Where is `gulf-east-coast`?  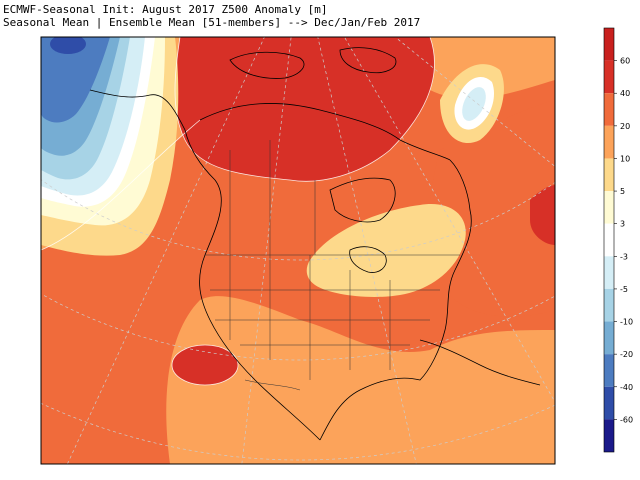
gulf-east-coast is located at coordinates (395, 300).